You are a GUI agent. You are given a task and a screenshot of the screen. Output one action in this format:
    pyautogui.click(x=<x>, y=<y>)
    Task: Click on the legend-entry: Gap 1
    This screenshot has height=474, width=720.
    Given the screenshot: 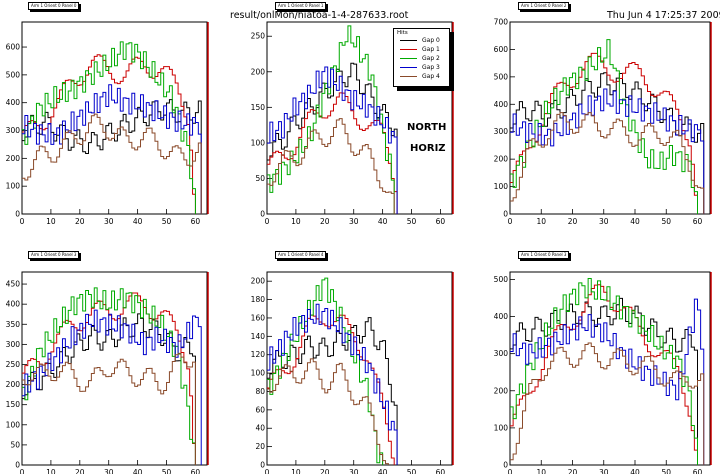 What is the action you would take?
    pyautogui.click(x=421, y=49)
    